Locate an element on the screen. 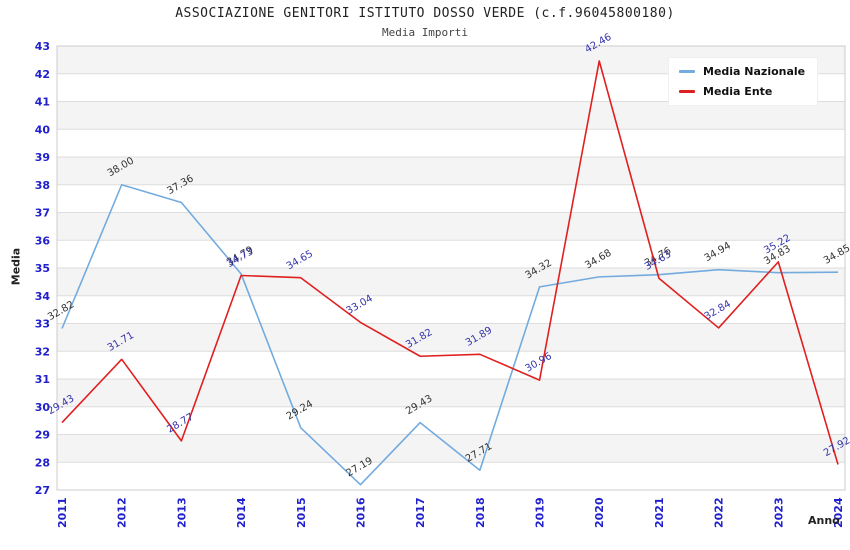 The image size is (850, 550). data-label: 30.96 is located at coordinates (539, 363).